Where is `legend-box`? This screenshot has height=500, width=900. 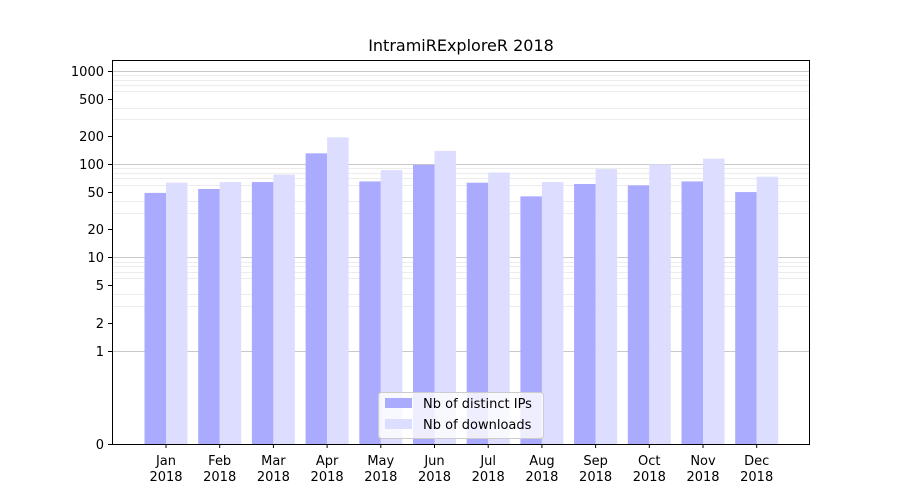
legend-box is located at coordinates (461, 415).